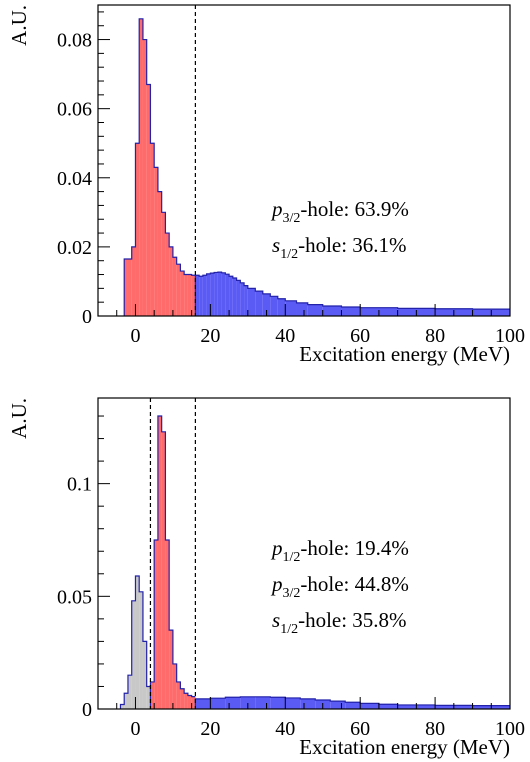 This screenshot has width=530, height=762. What do you see at coordinates (339, 622) in the screenshot?
I see `hole-fraction-annotation: s1/2-hole: 35.8%` at bounding box center [339, 622].